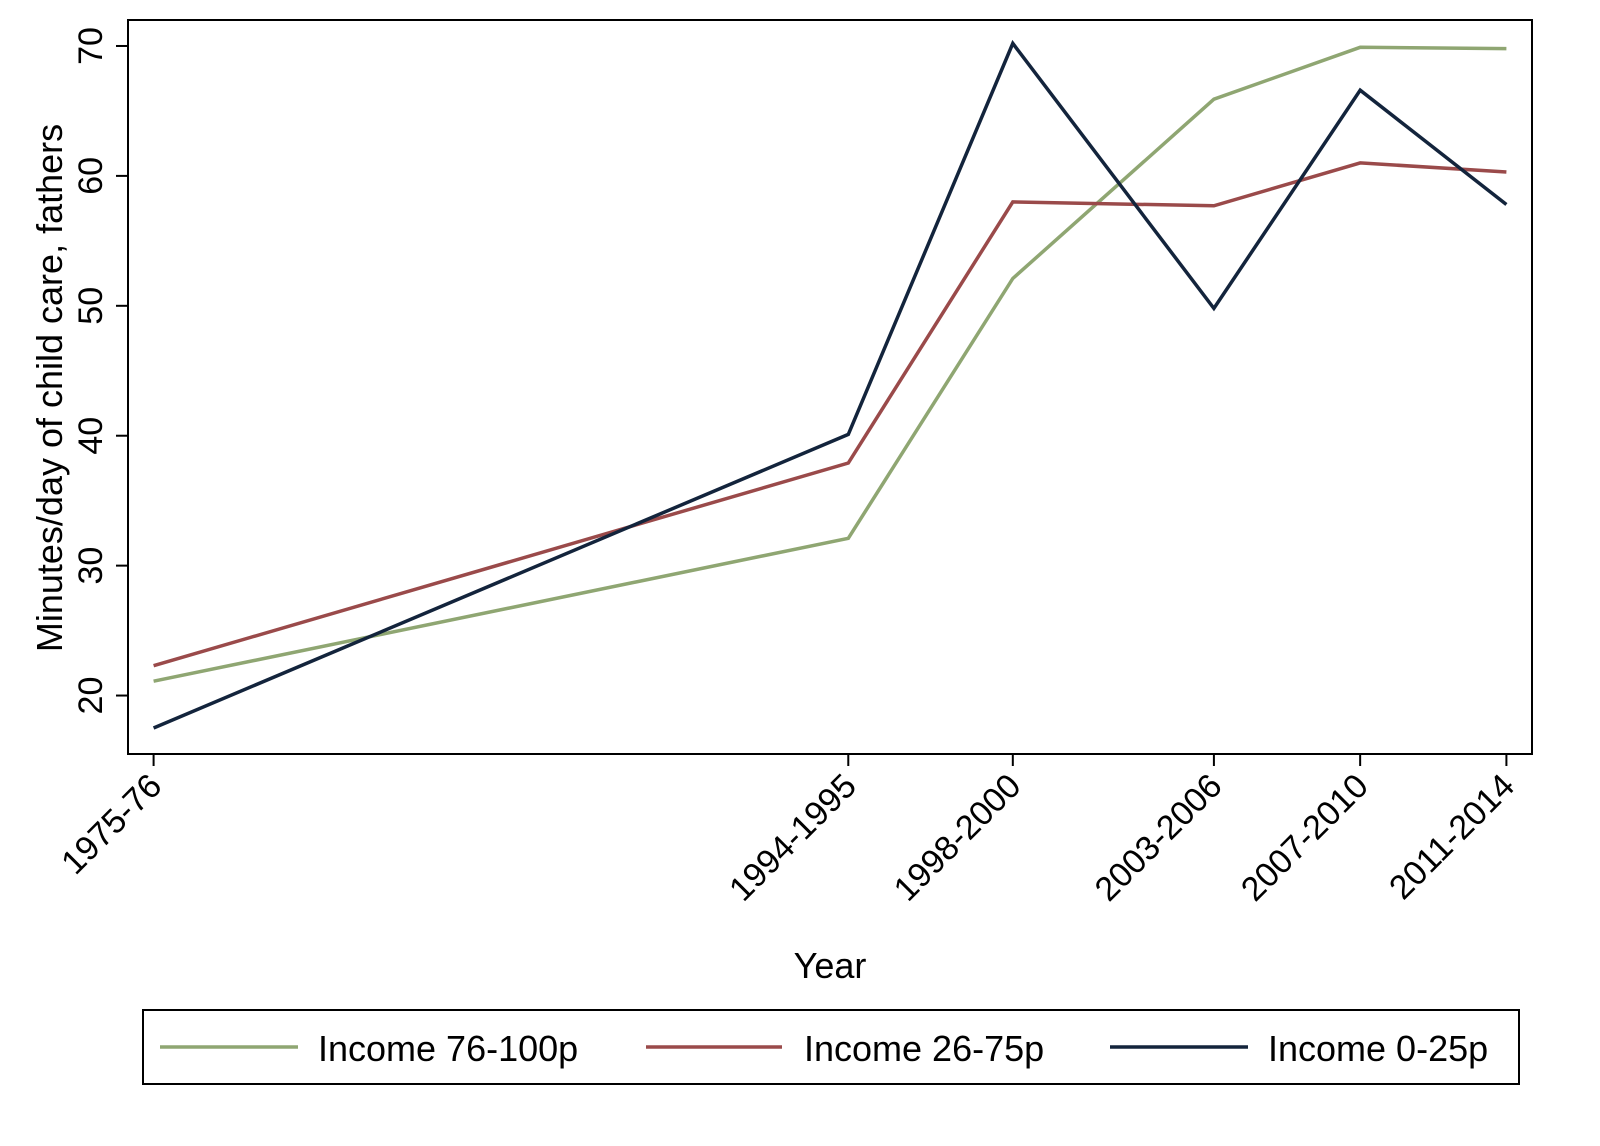 The width and height of the screenshot is (1600, 1146). Describe the element at coordinates (91, 436) in the screenshot. I see `y-tick-label: 40` at that location.